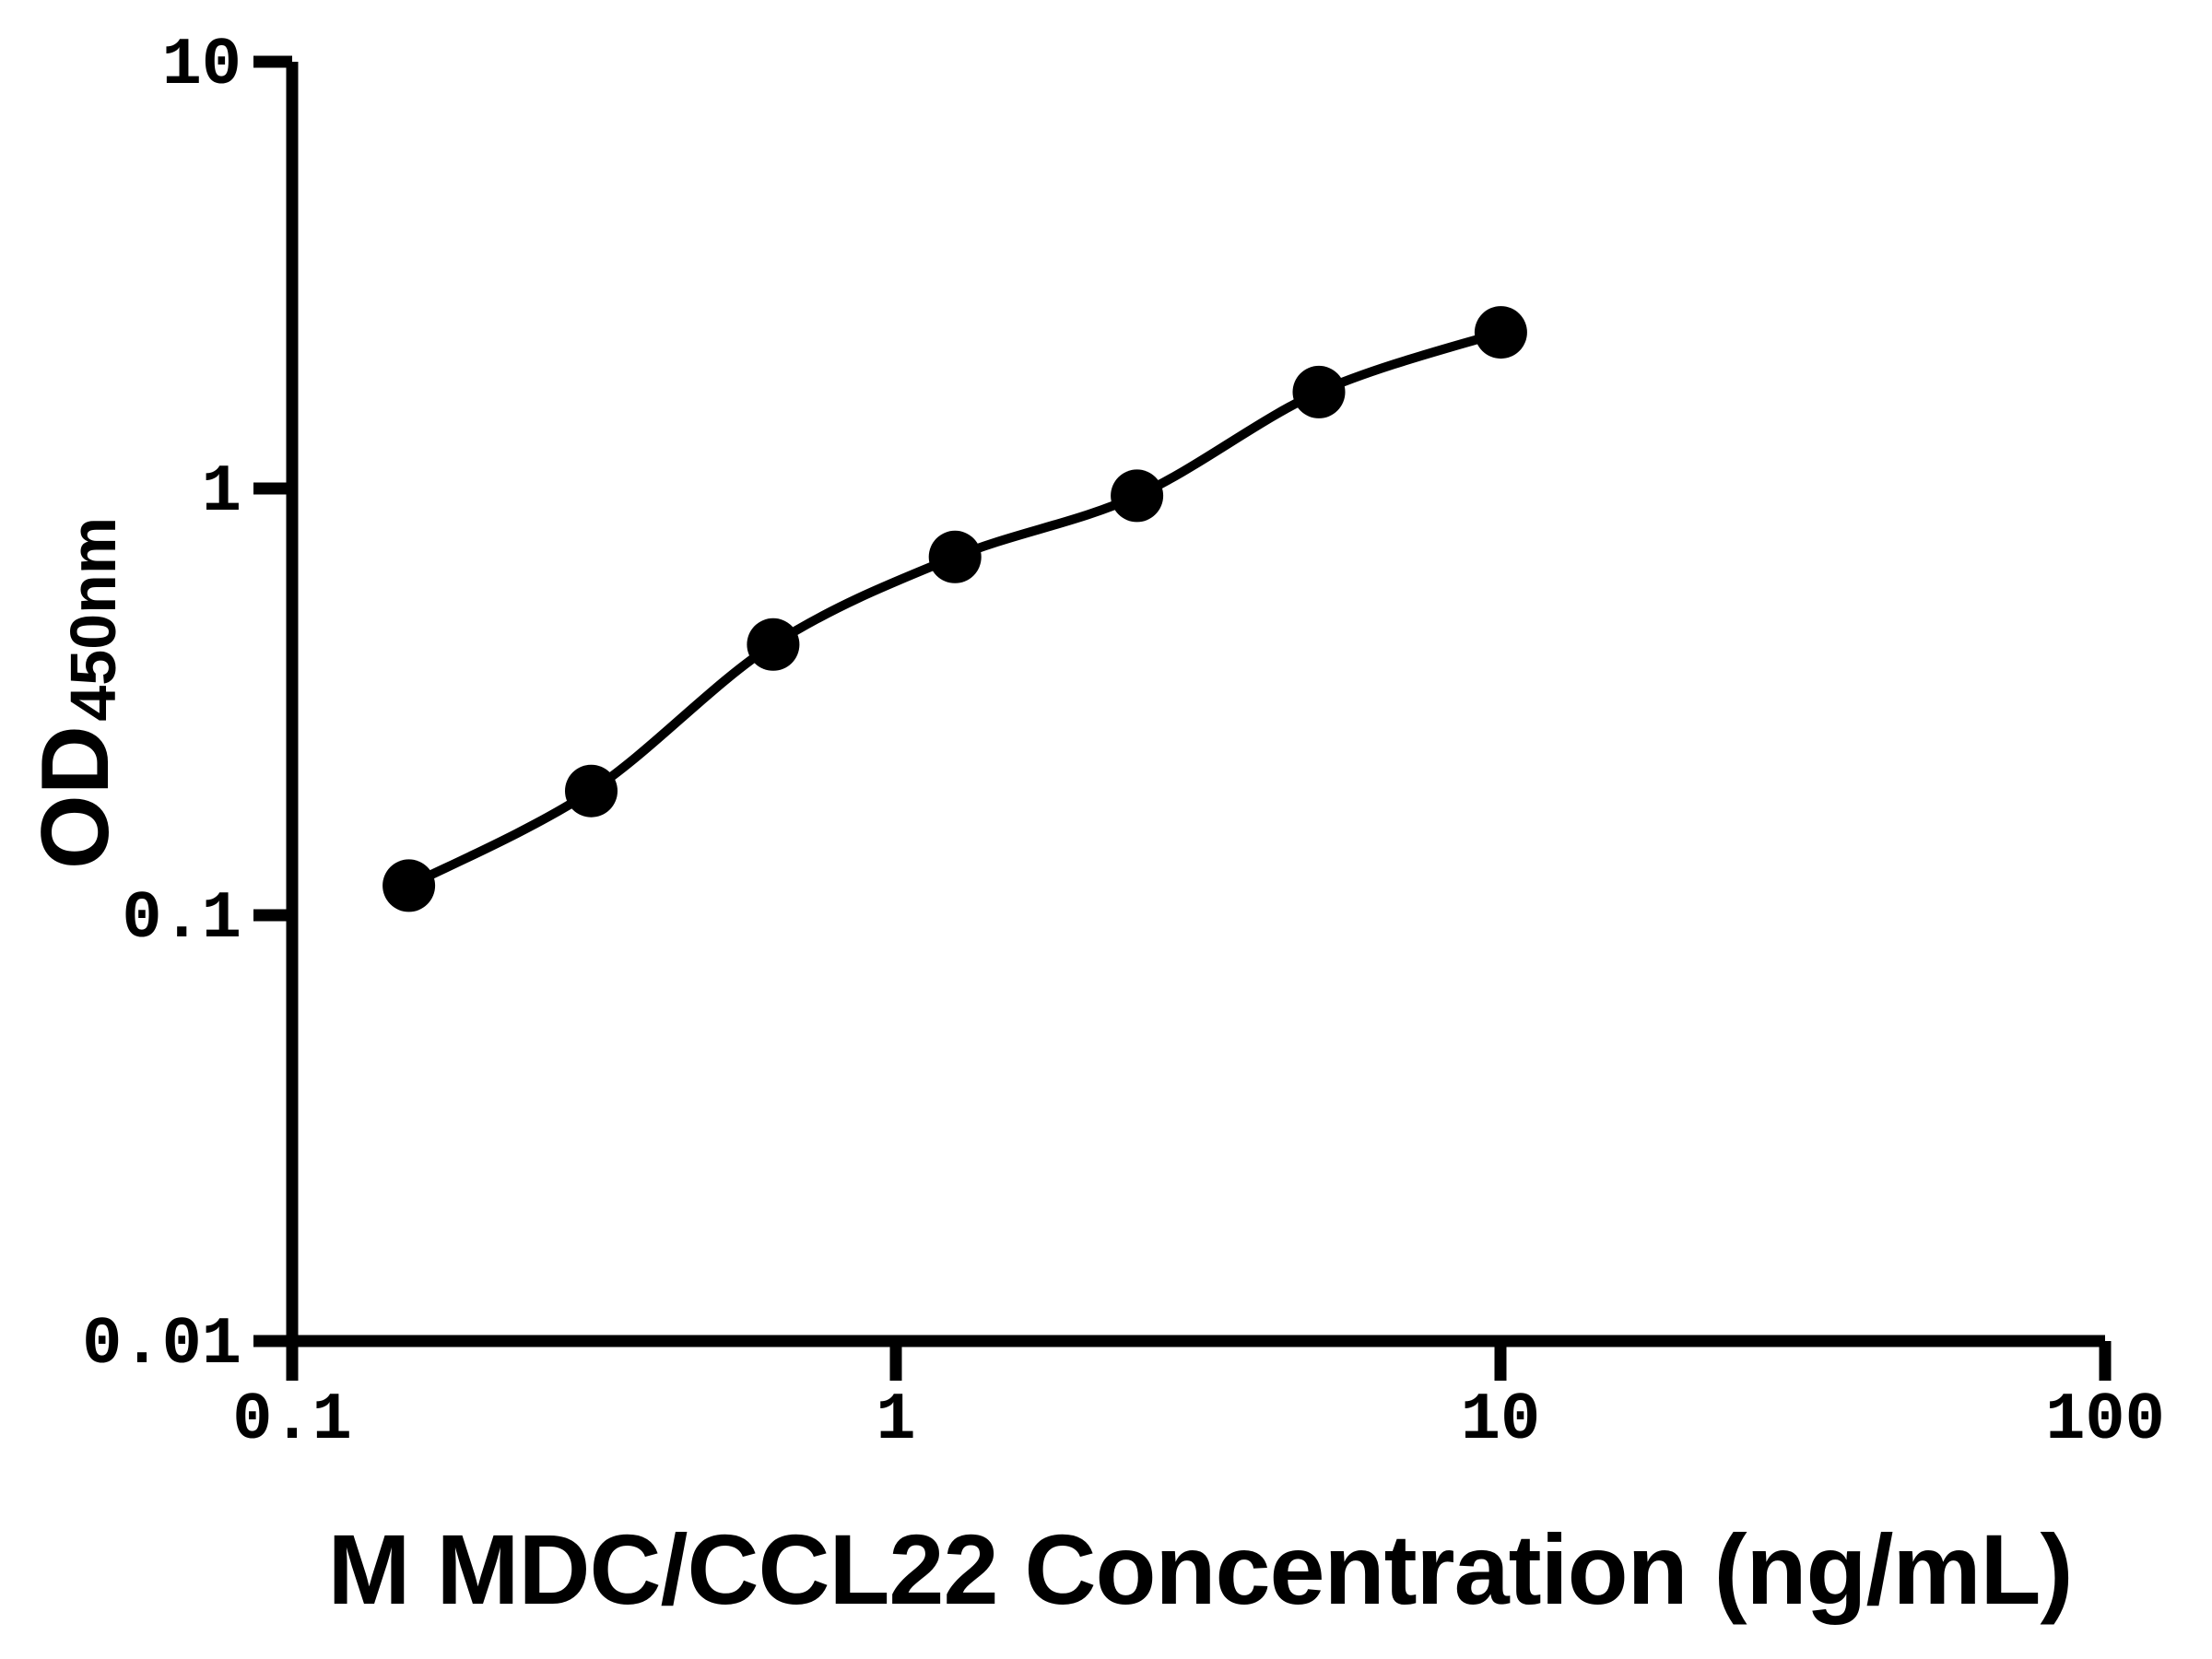  I want to click on x-axis-title: M MDC/CCL22 Concentration (ng/mL), so click(1200, 1569).